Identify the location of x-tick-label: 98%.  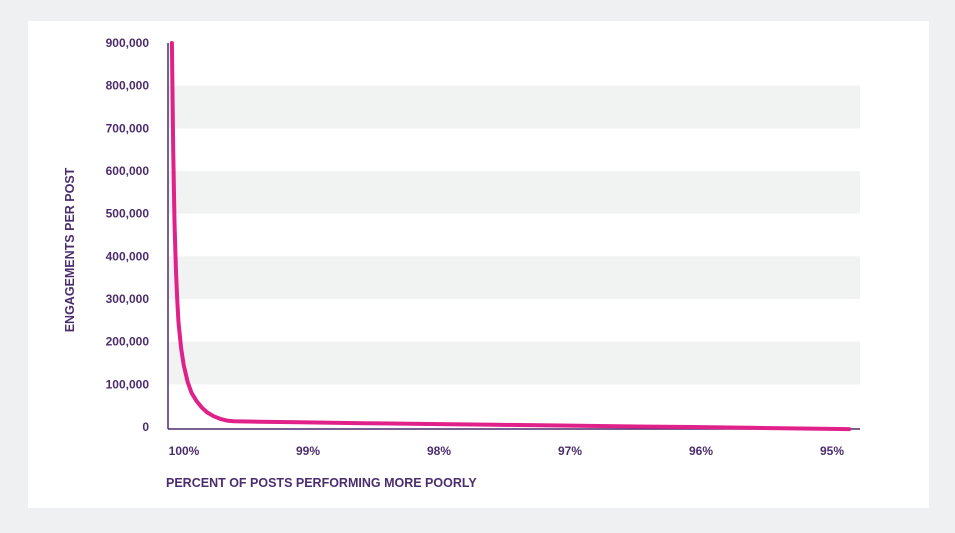
(439, 451).